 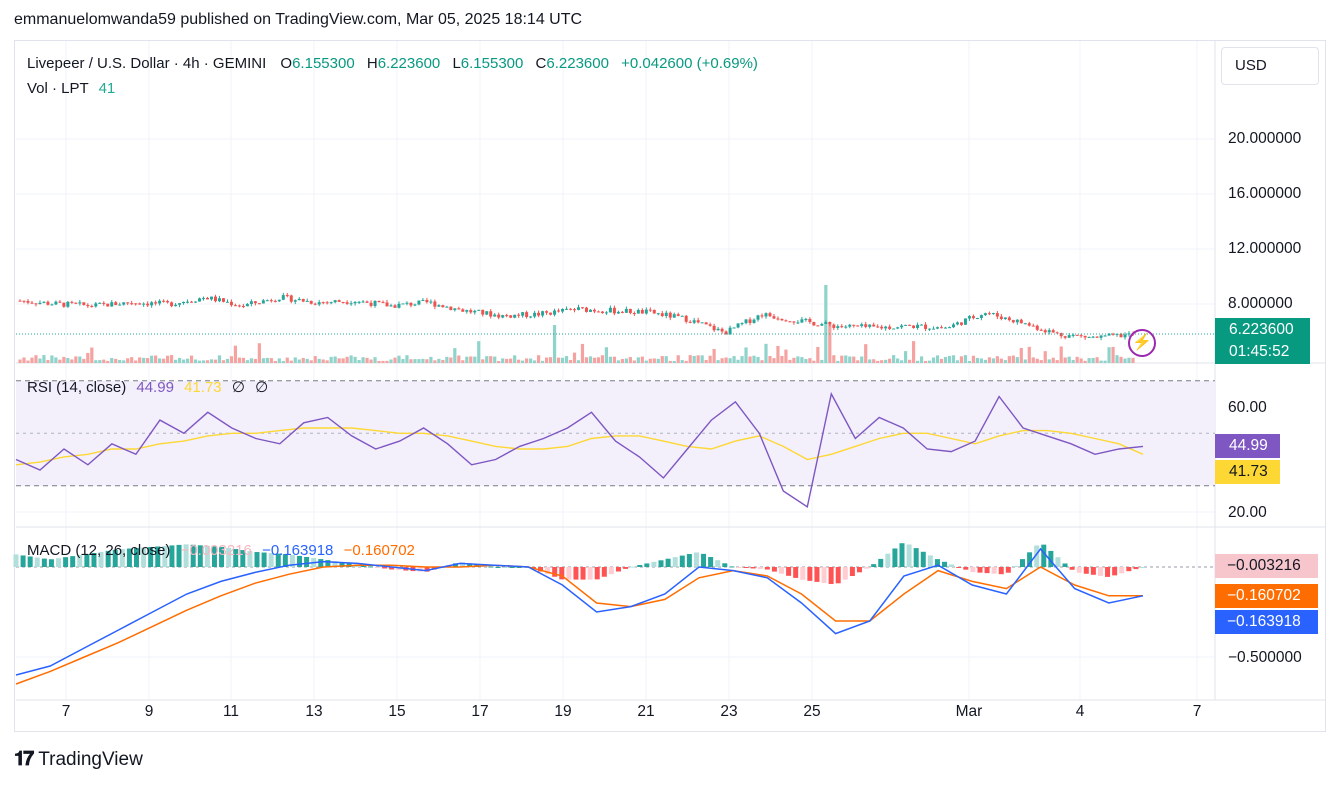 What do you see at coordinates (147, 63) in the screenshot?
I see `symbol-label: Livepeer / U.S. Dollar · 4h · GEMINI` at bounding box center [147, 63].